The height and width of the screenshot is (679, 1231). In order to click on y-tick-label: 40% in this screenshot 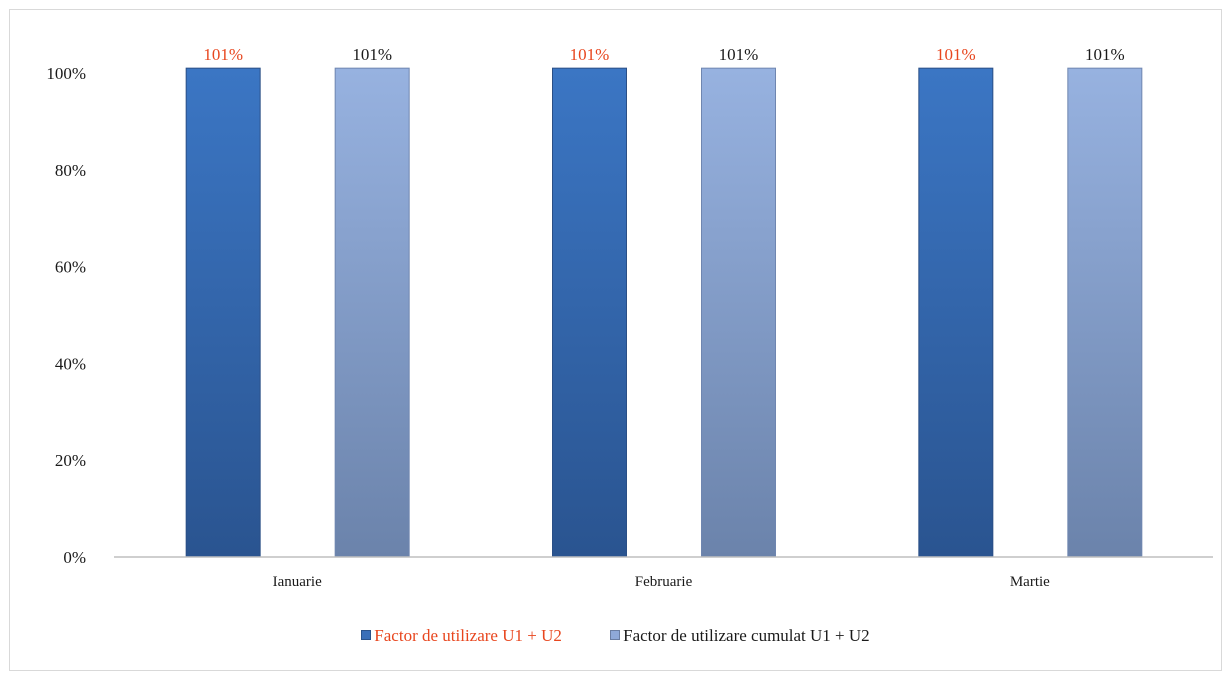, I will do `click(70, 363)`.